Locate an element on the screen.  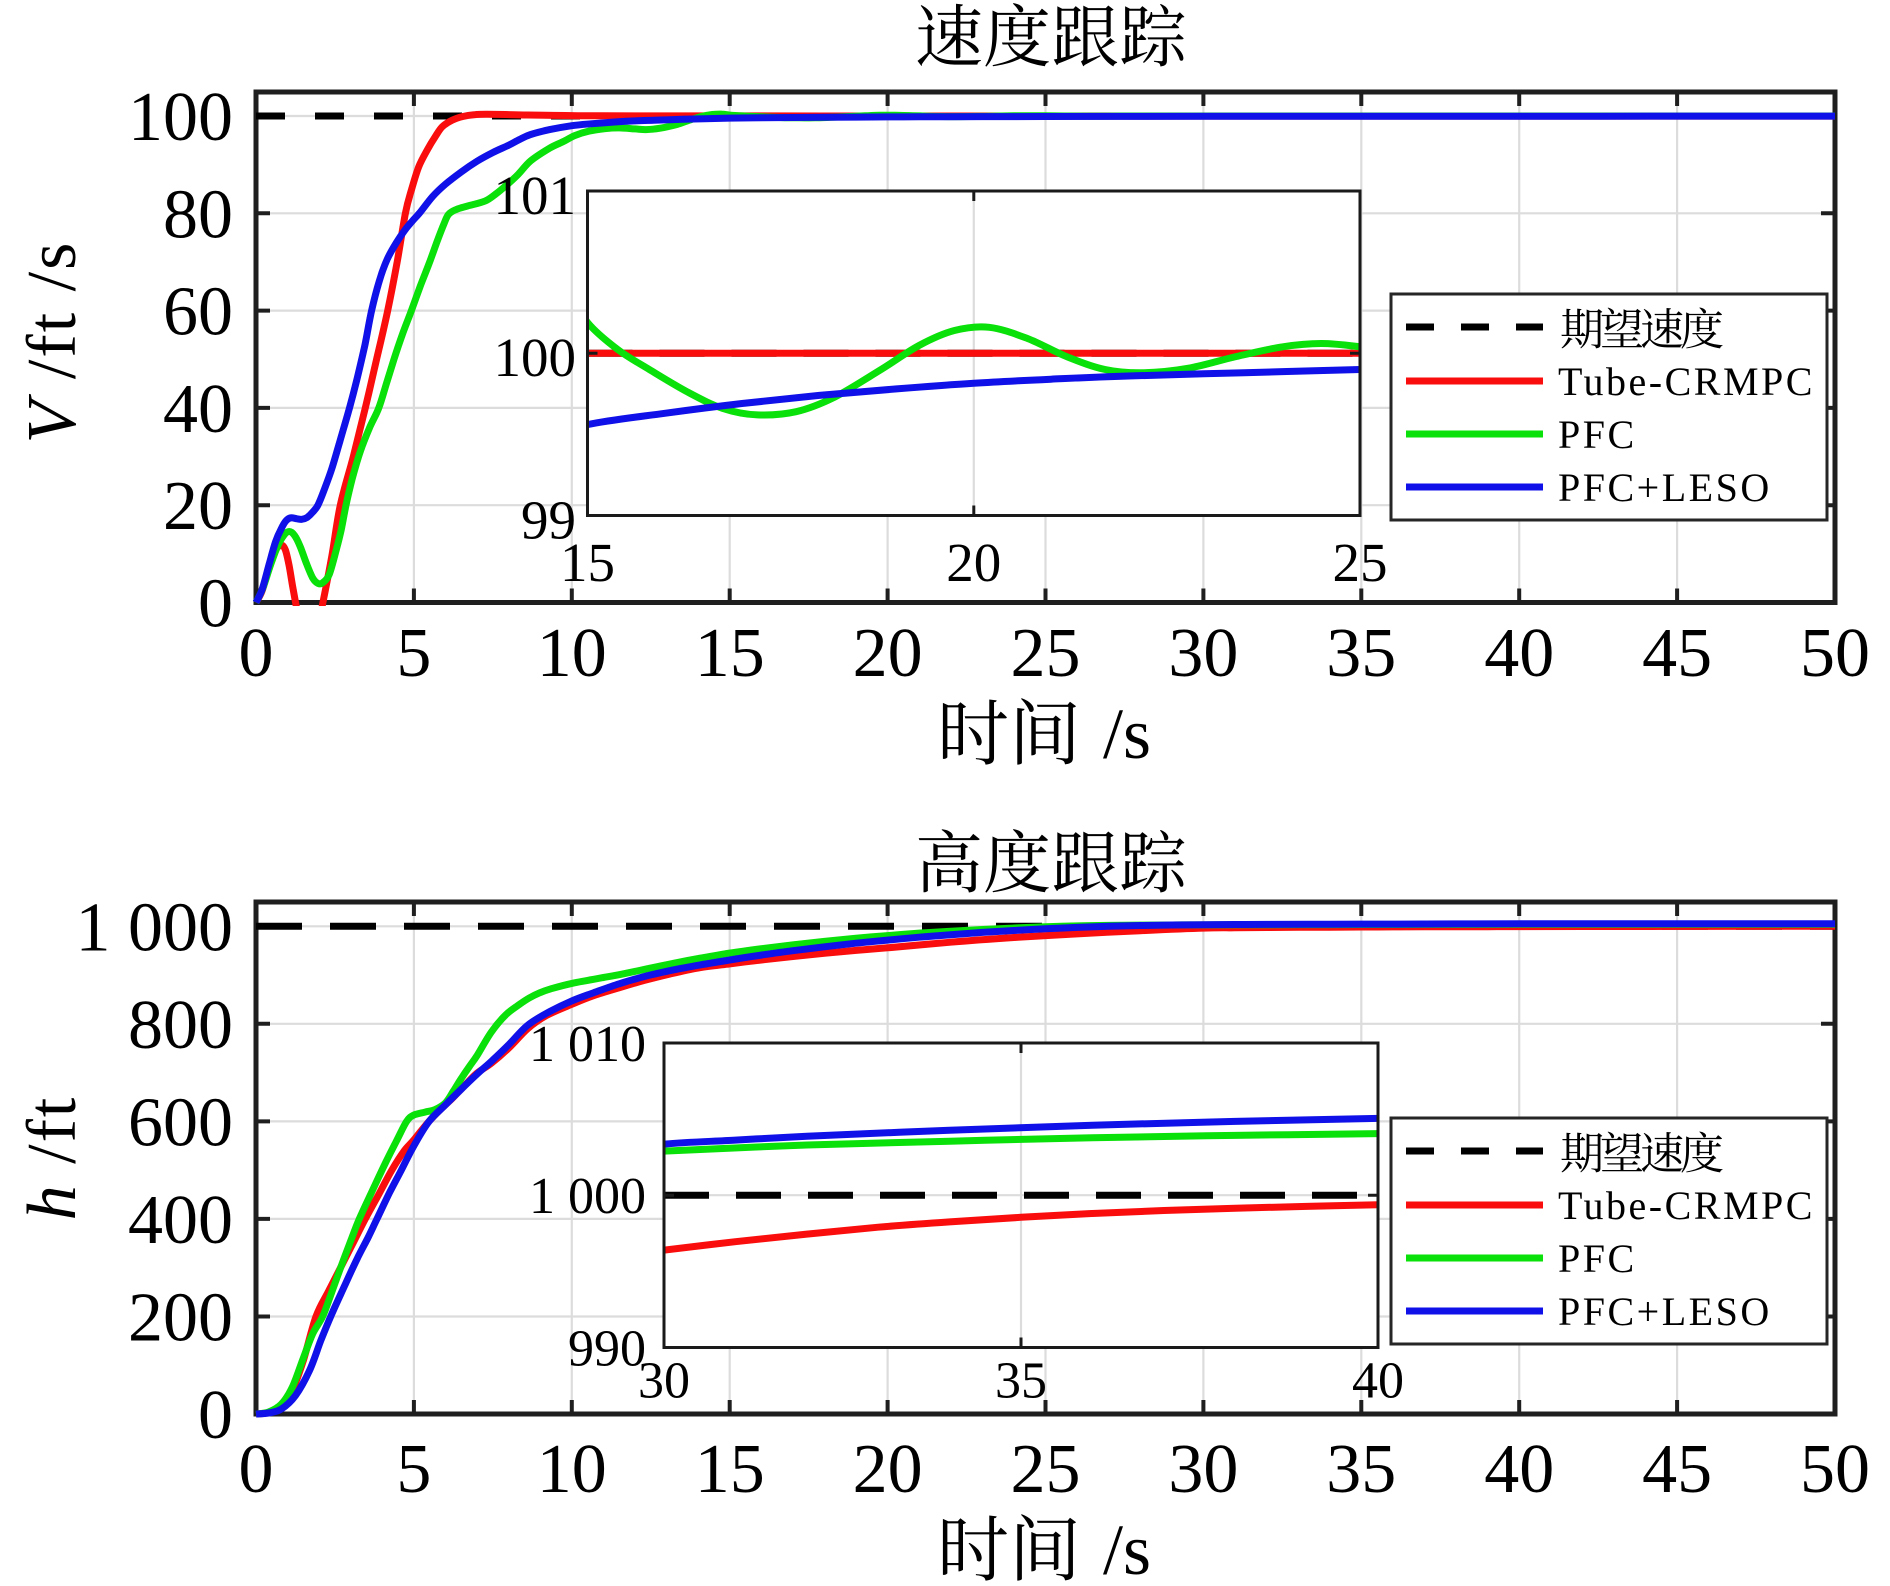
svg-text: 600 is located at coordinates (180, 1122).